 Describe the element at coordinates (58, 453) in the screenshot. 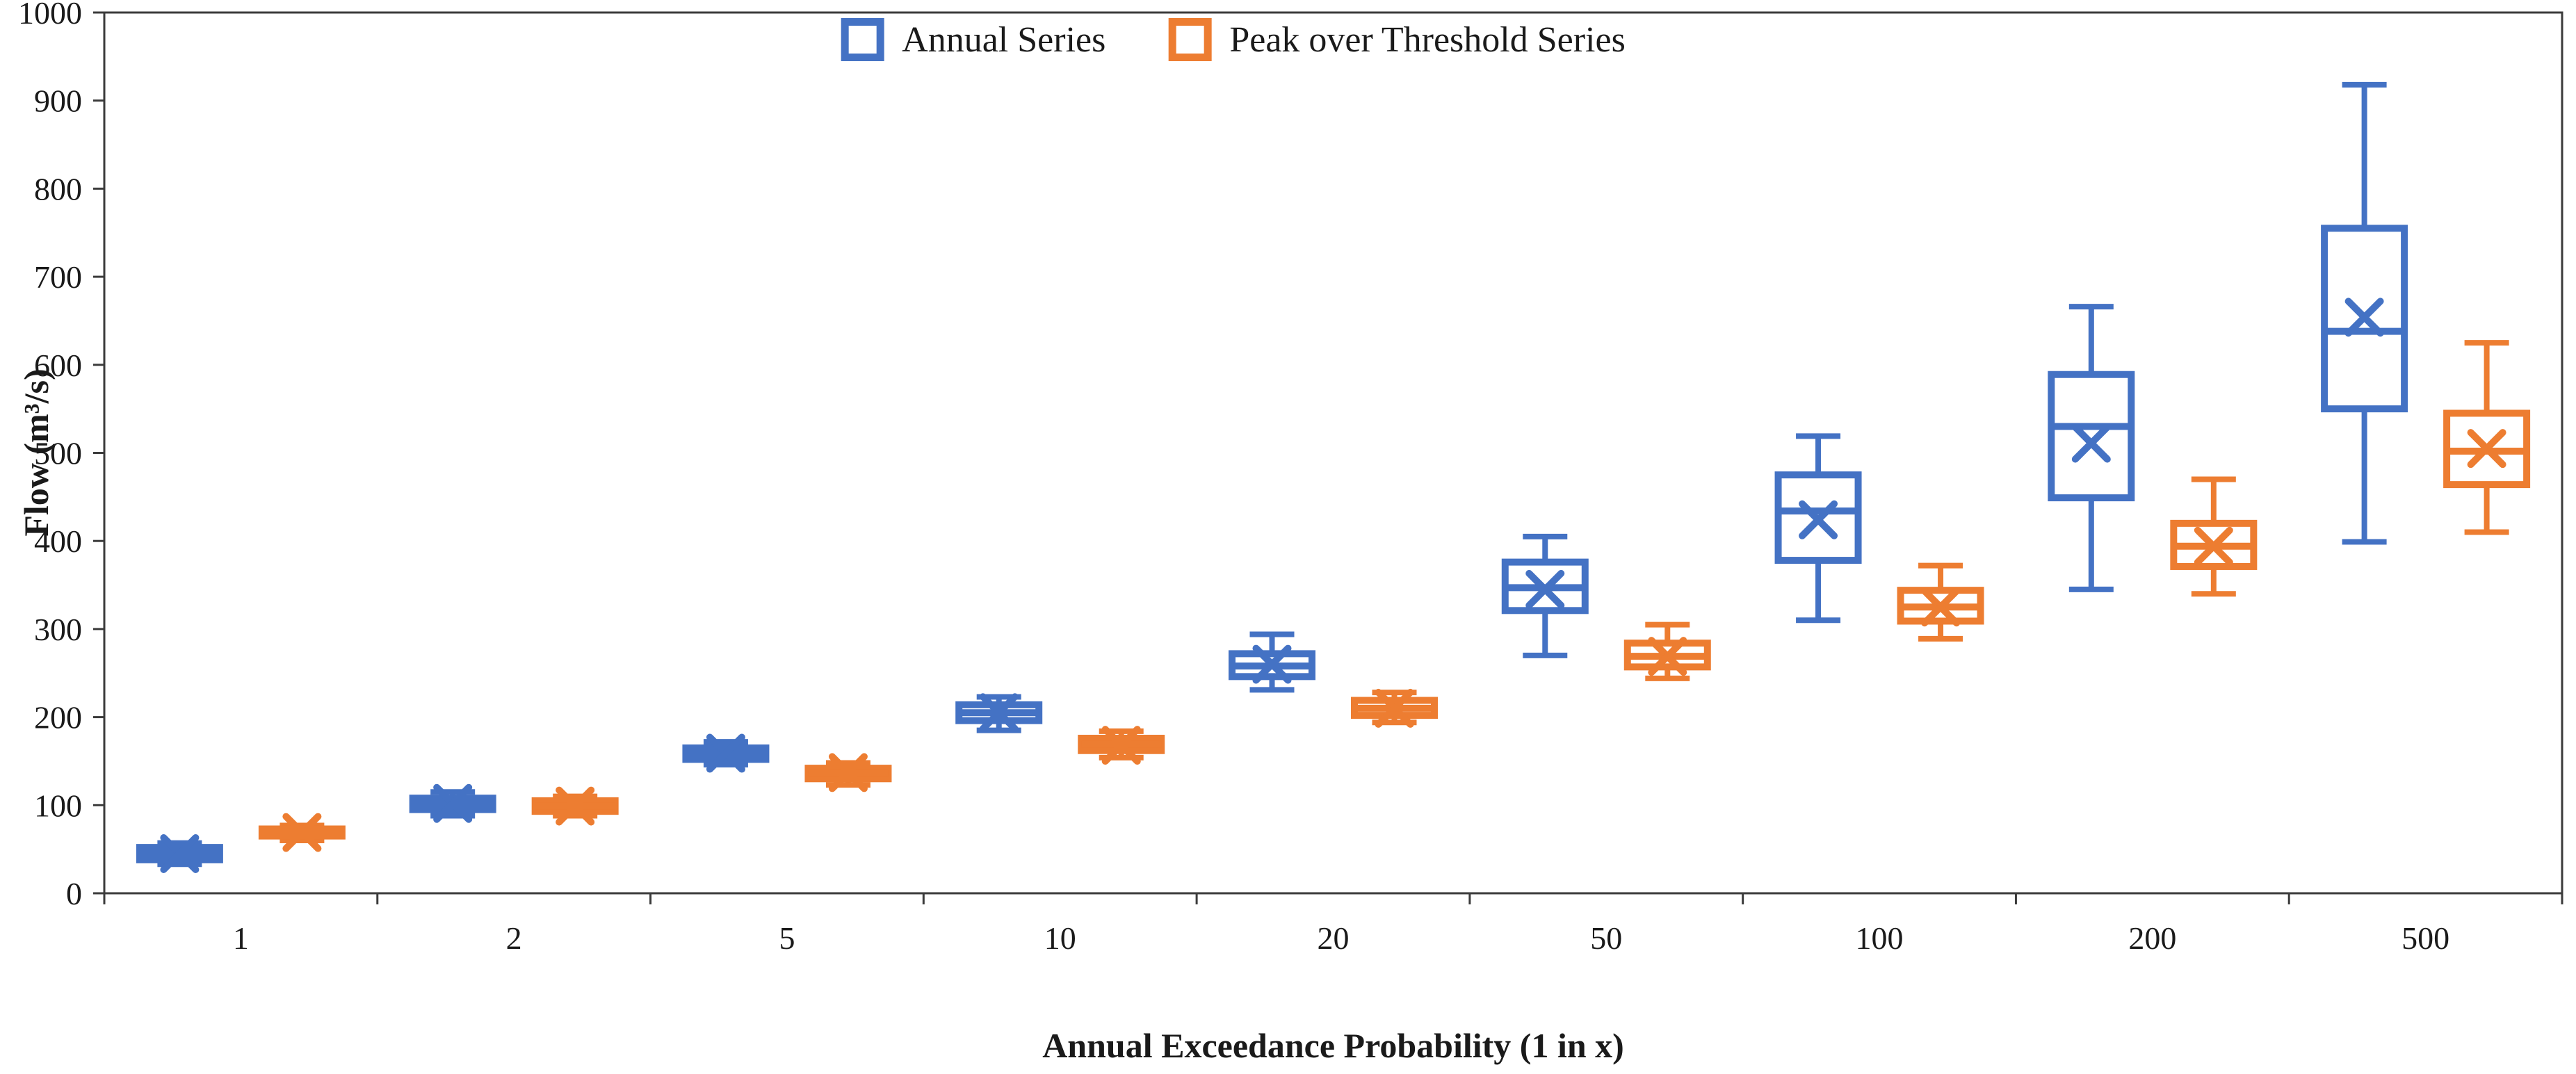

I see `y-tick-label: 500` at that location.